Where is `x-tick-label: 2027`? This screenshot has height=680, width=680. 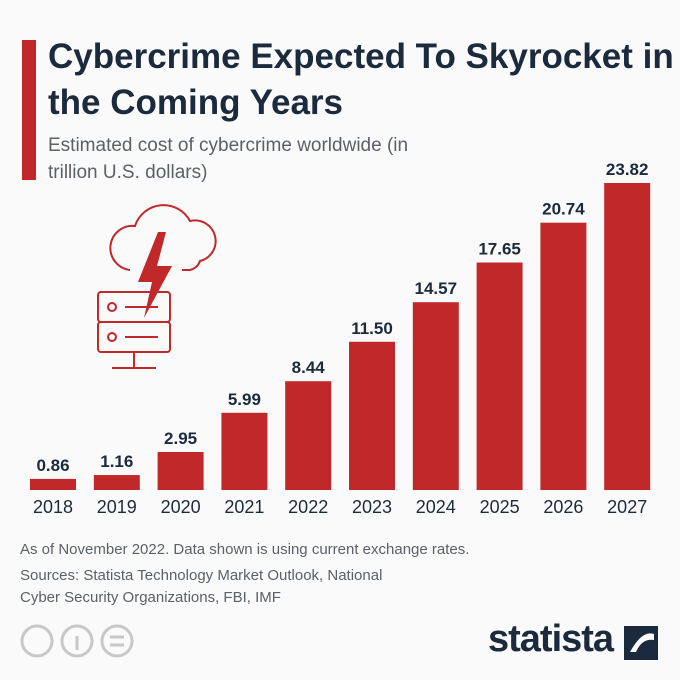
x-tick-label: 2027 is located at coordinates (627, 507).